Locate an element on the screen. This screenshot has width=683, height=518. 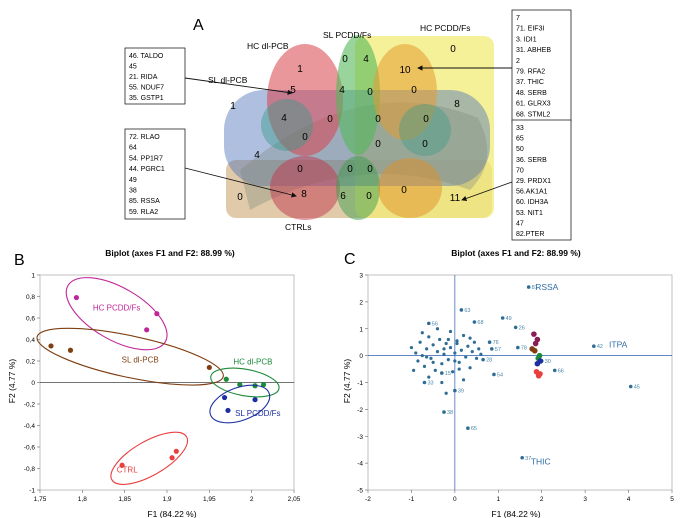
set-label-sl-dl: SL dl-PCB is located at coordinates (228, 80).